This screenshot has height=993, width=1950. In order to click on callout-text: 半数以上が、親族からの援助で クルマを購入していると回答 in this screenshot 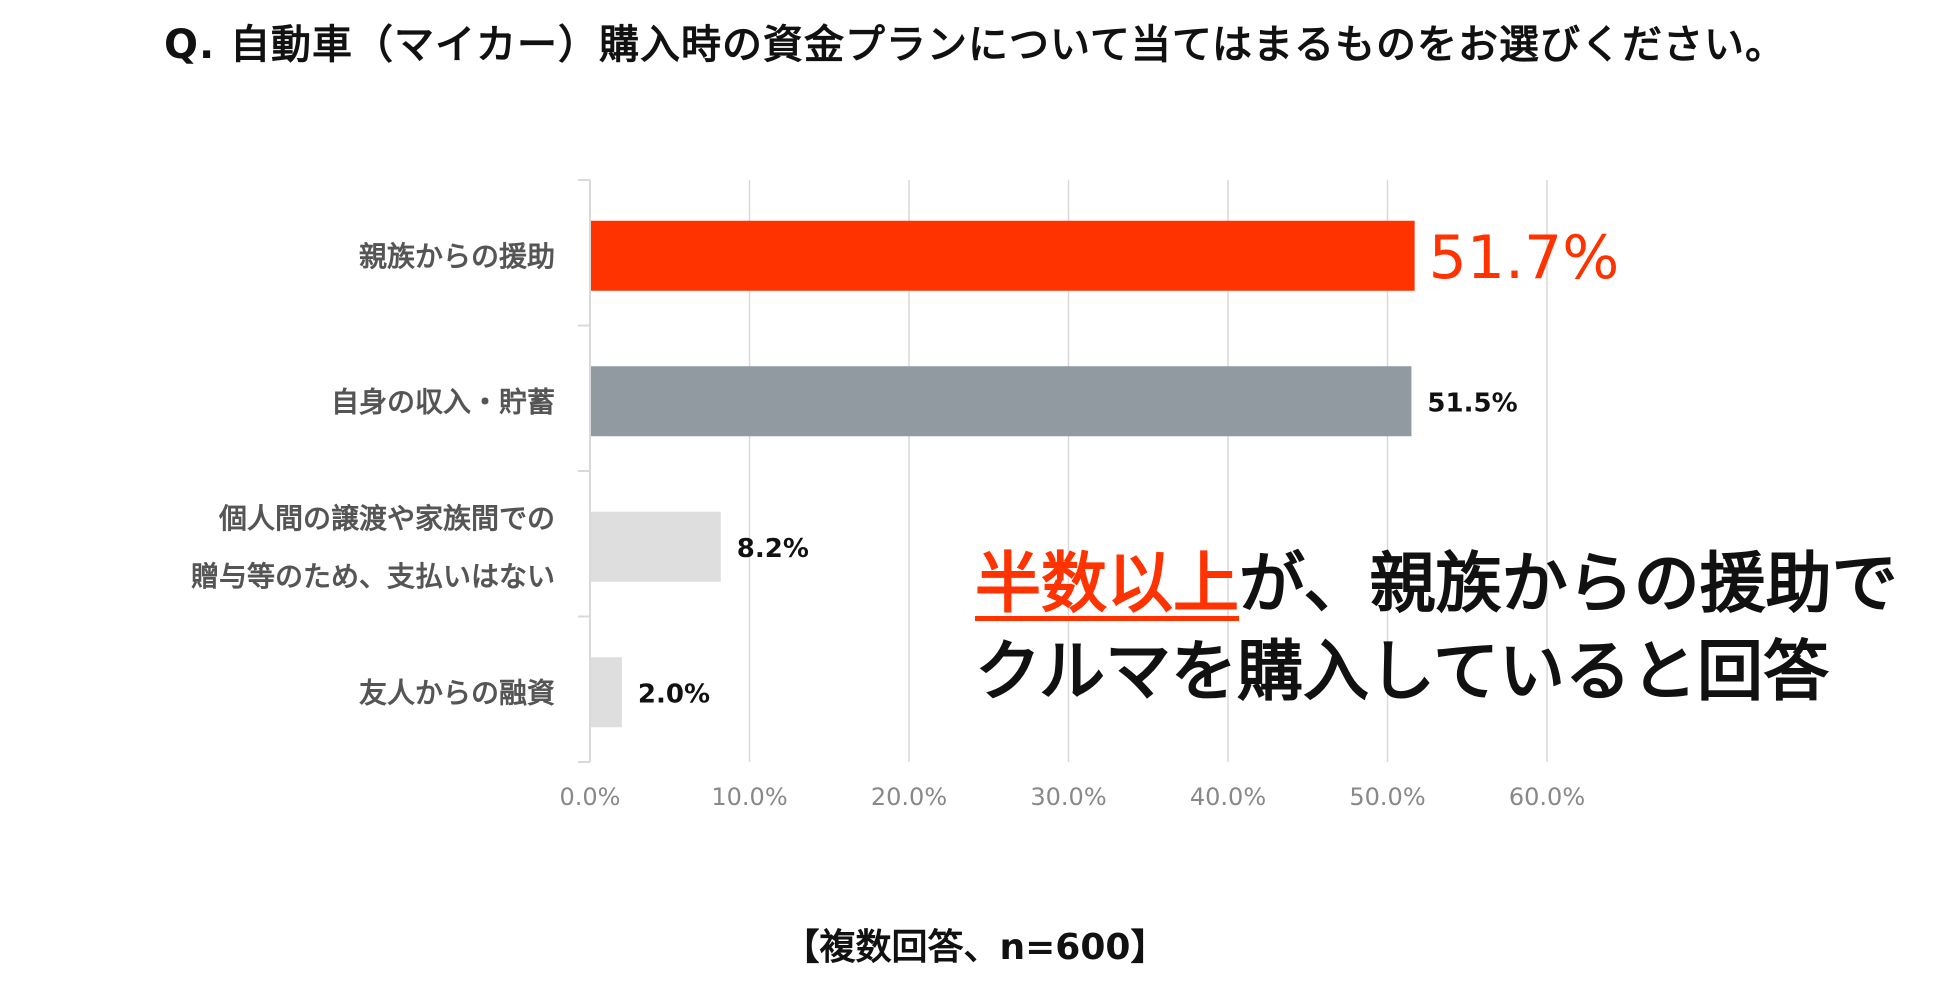, I will do `click(1436, 628)`.